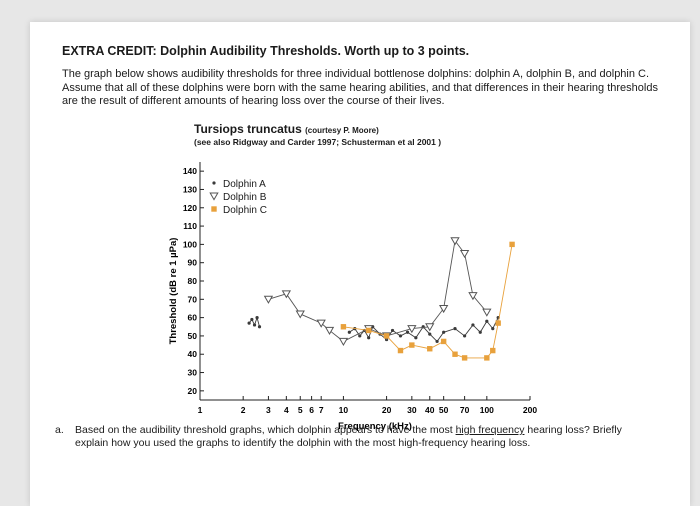  What do you see at coordinates (321, 410) in the screenshot?
I see `x-tick-label: 7` at bounding box center [321, 410].